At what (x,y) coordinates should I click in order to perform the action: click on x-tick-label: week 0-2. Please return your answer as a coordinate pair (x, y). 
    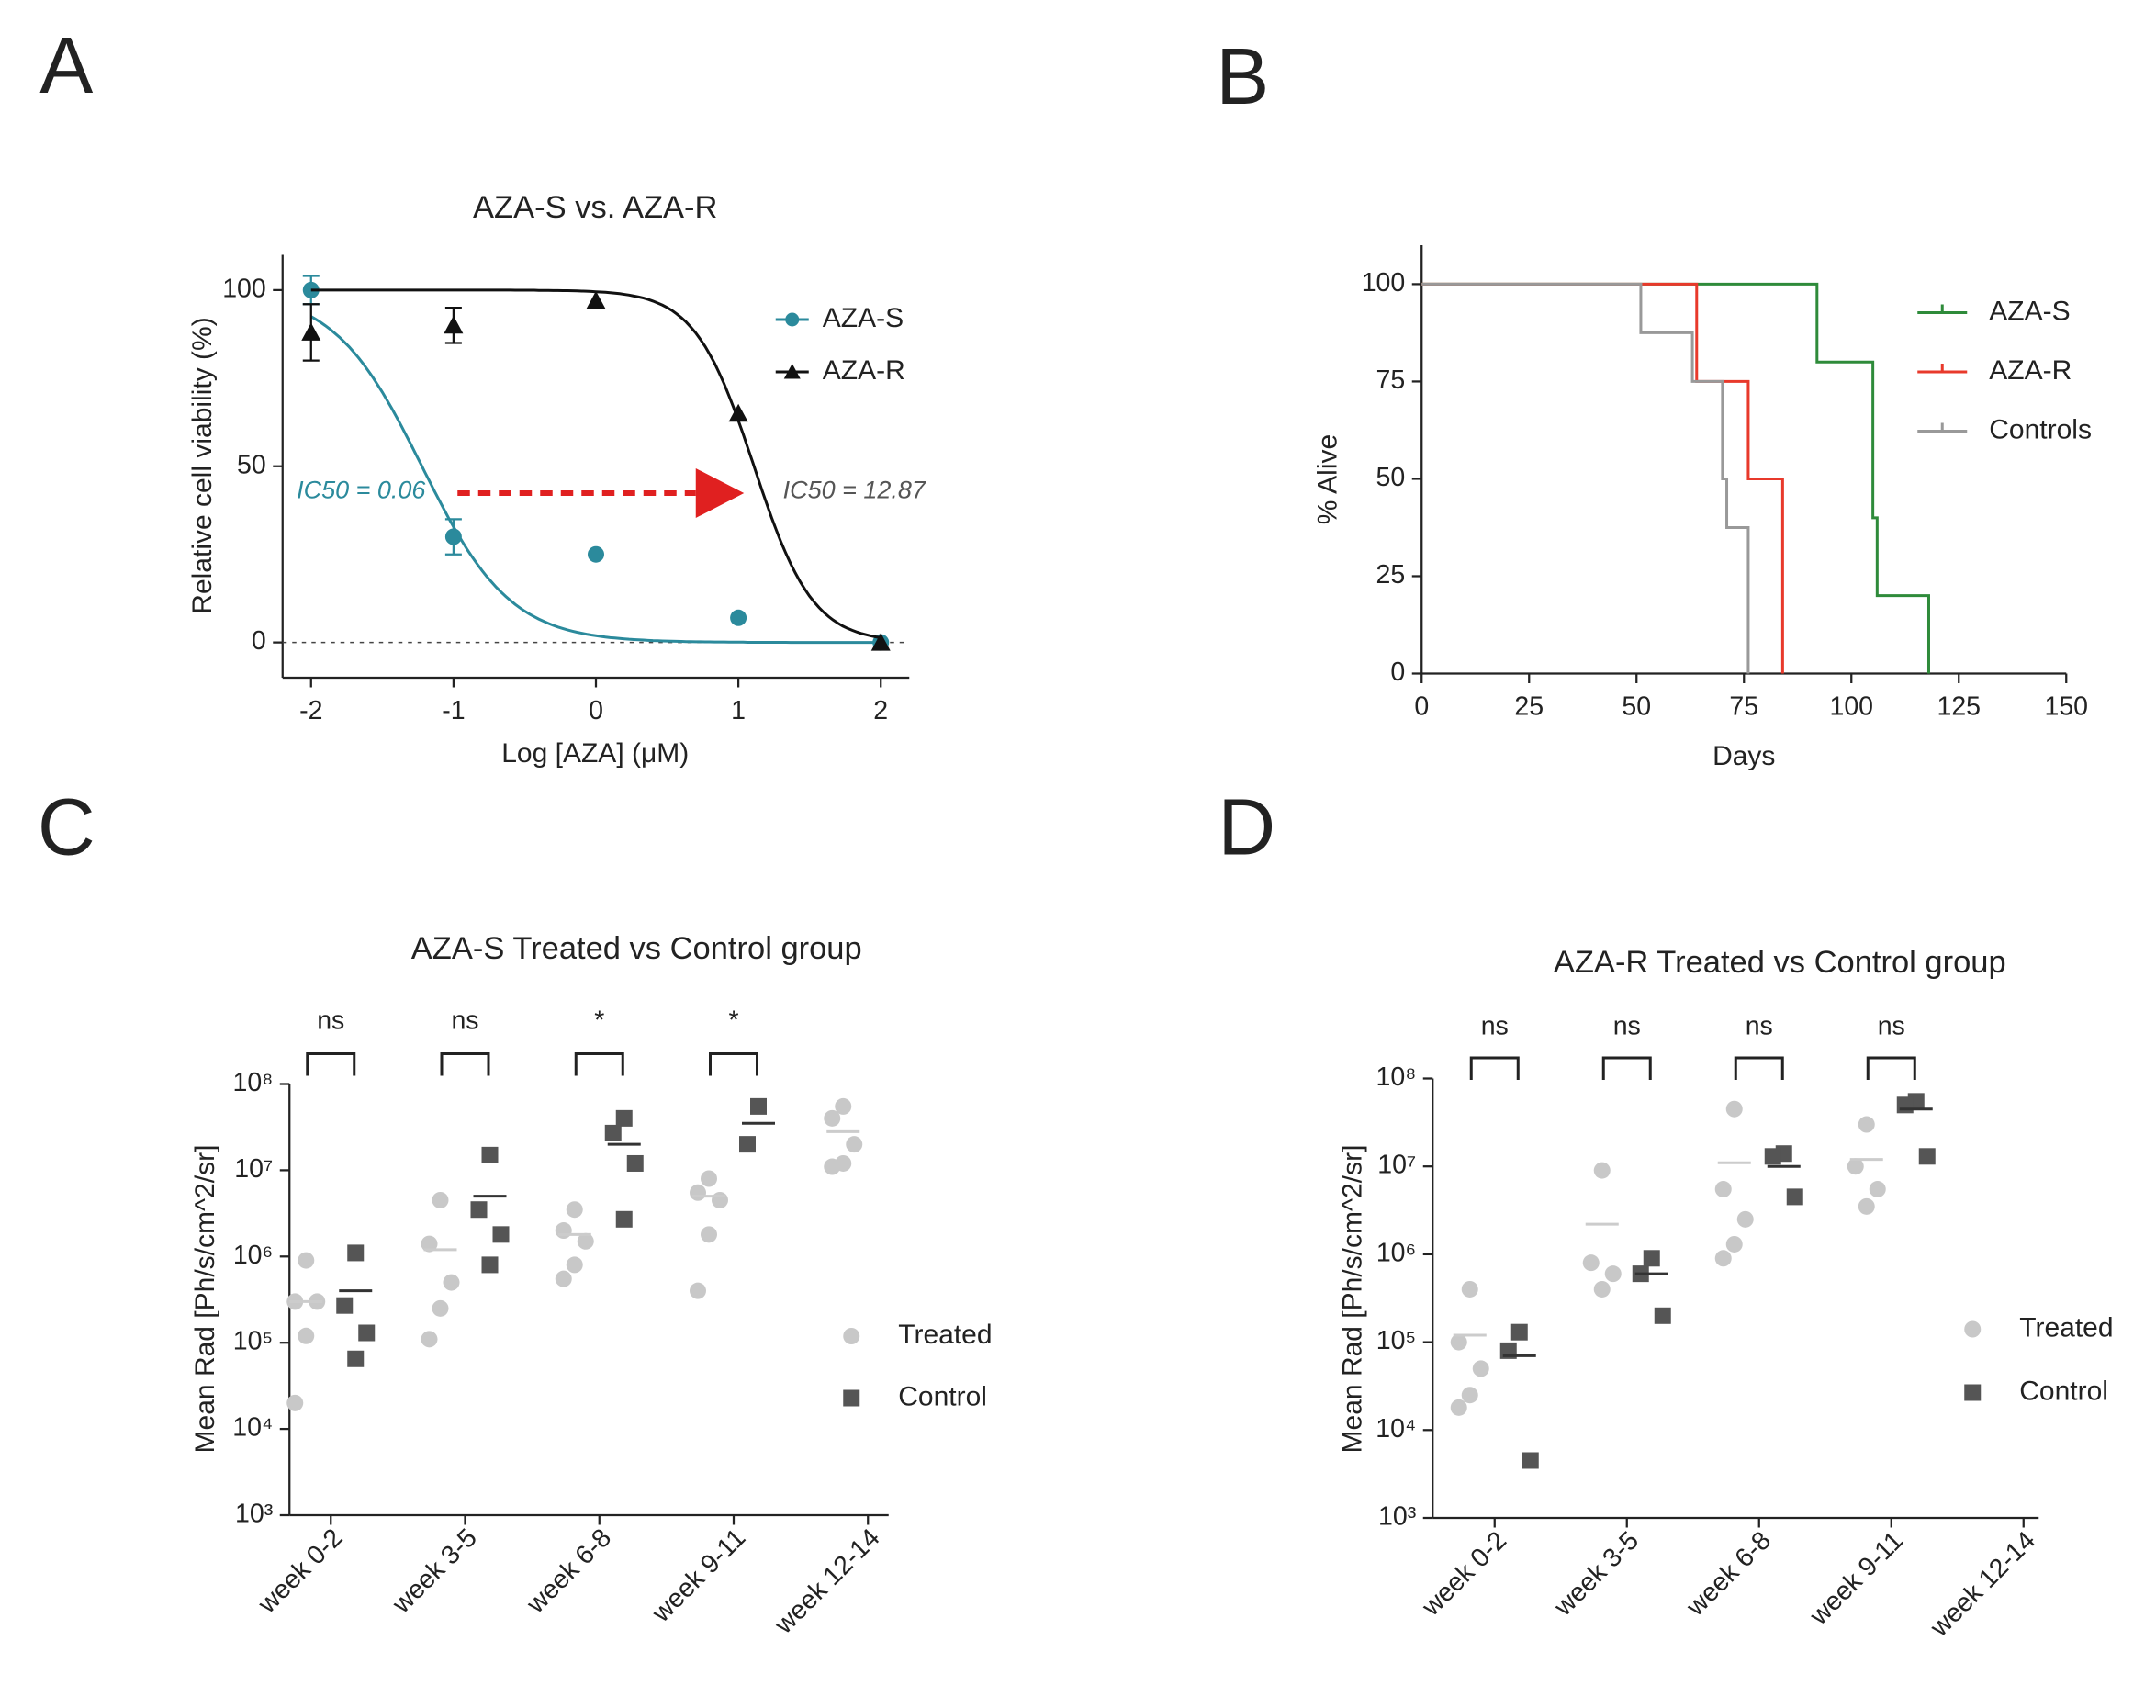
    Looking at the image, I should click on (300, 1572).